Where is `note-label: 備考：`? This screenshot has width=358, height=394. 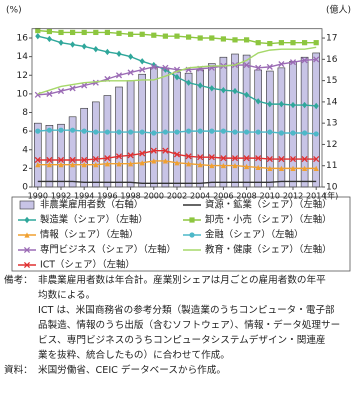
note-label: 備考： is located at coordinates (18, 280).